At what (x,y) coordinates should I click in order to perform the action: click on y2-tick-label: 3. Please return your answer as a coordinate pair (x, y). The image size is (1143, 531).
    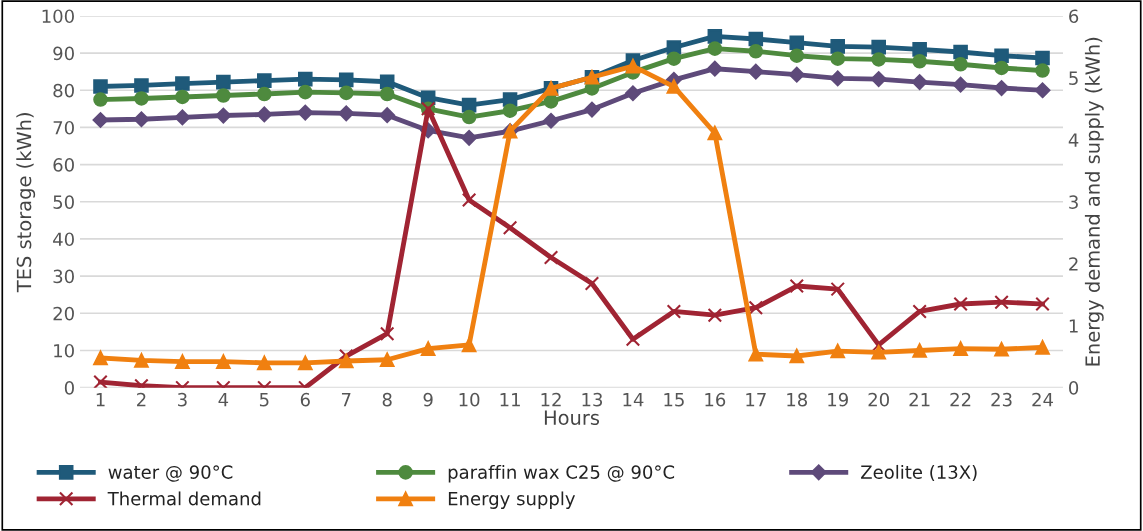
    Looking at the image, I should click on (1073, 202).